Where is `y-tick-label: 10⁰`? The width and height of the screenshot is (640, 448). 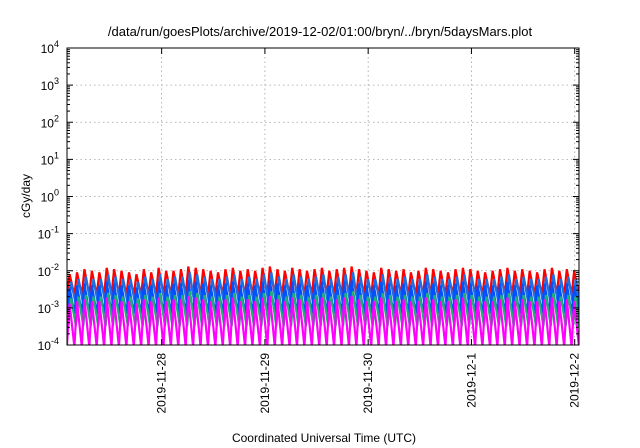
y-tick-label: 10⁰ is located at coordinates (50, 196).